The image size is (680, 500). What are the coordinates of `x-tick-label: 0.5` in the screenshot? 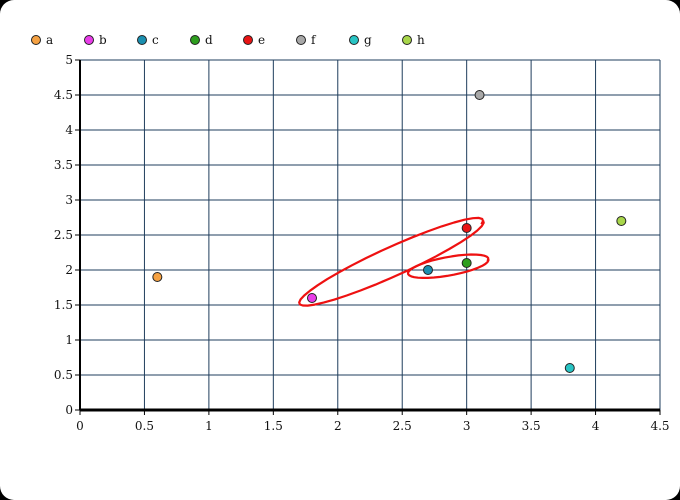 It's located at (144, 426).